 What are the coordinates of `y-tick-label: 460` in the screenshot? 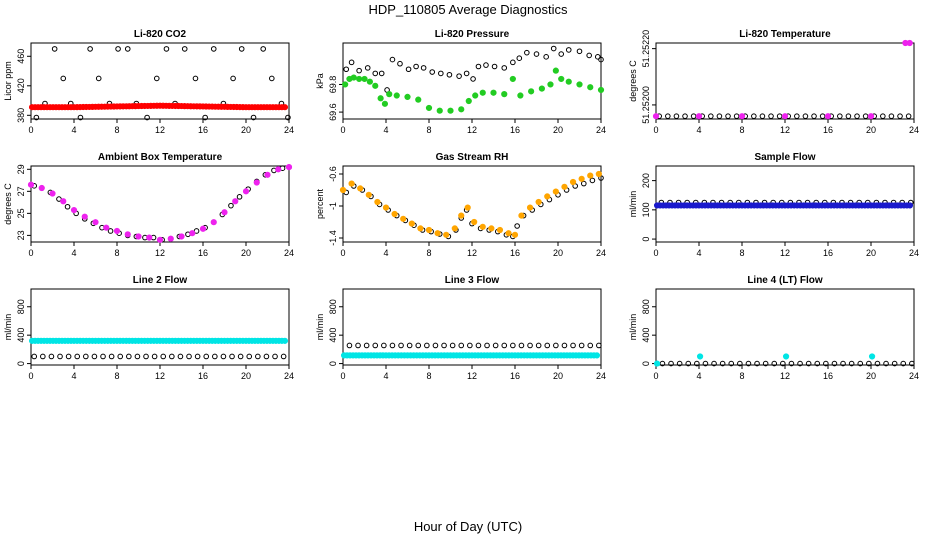 It's located at (21, 56).